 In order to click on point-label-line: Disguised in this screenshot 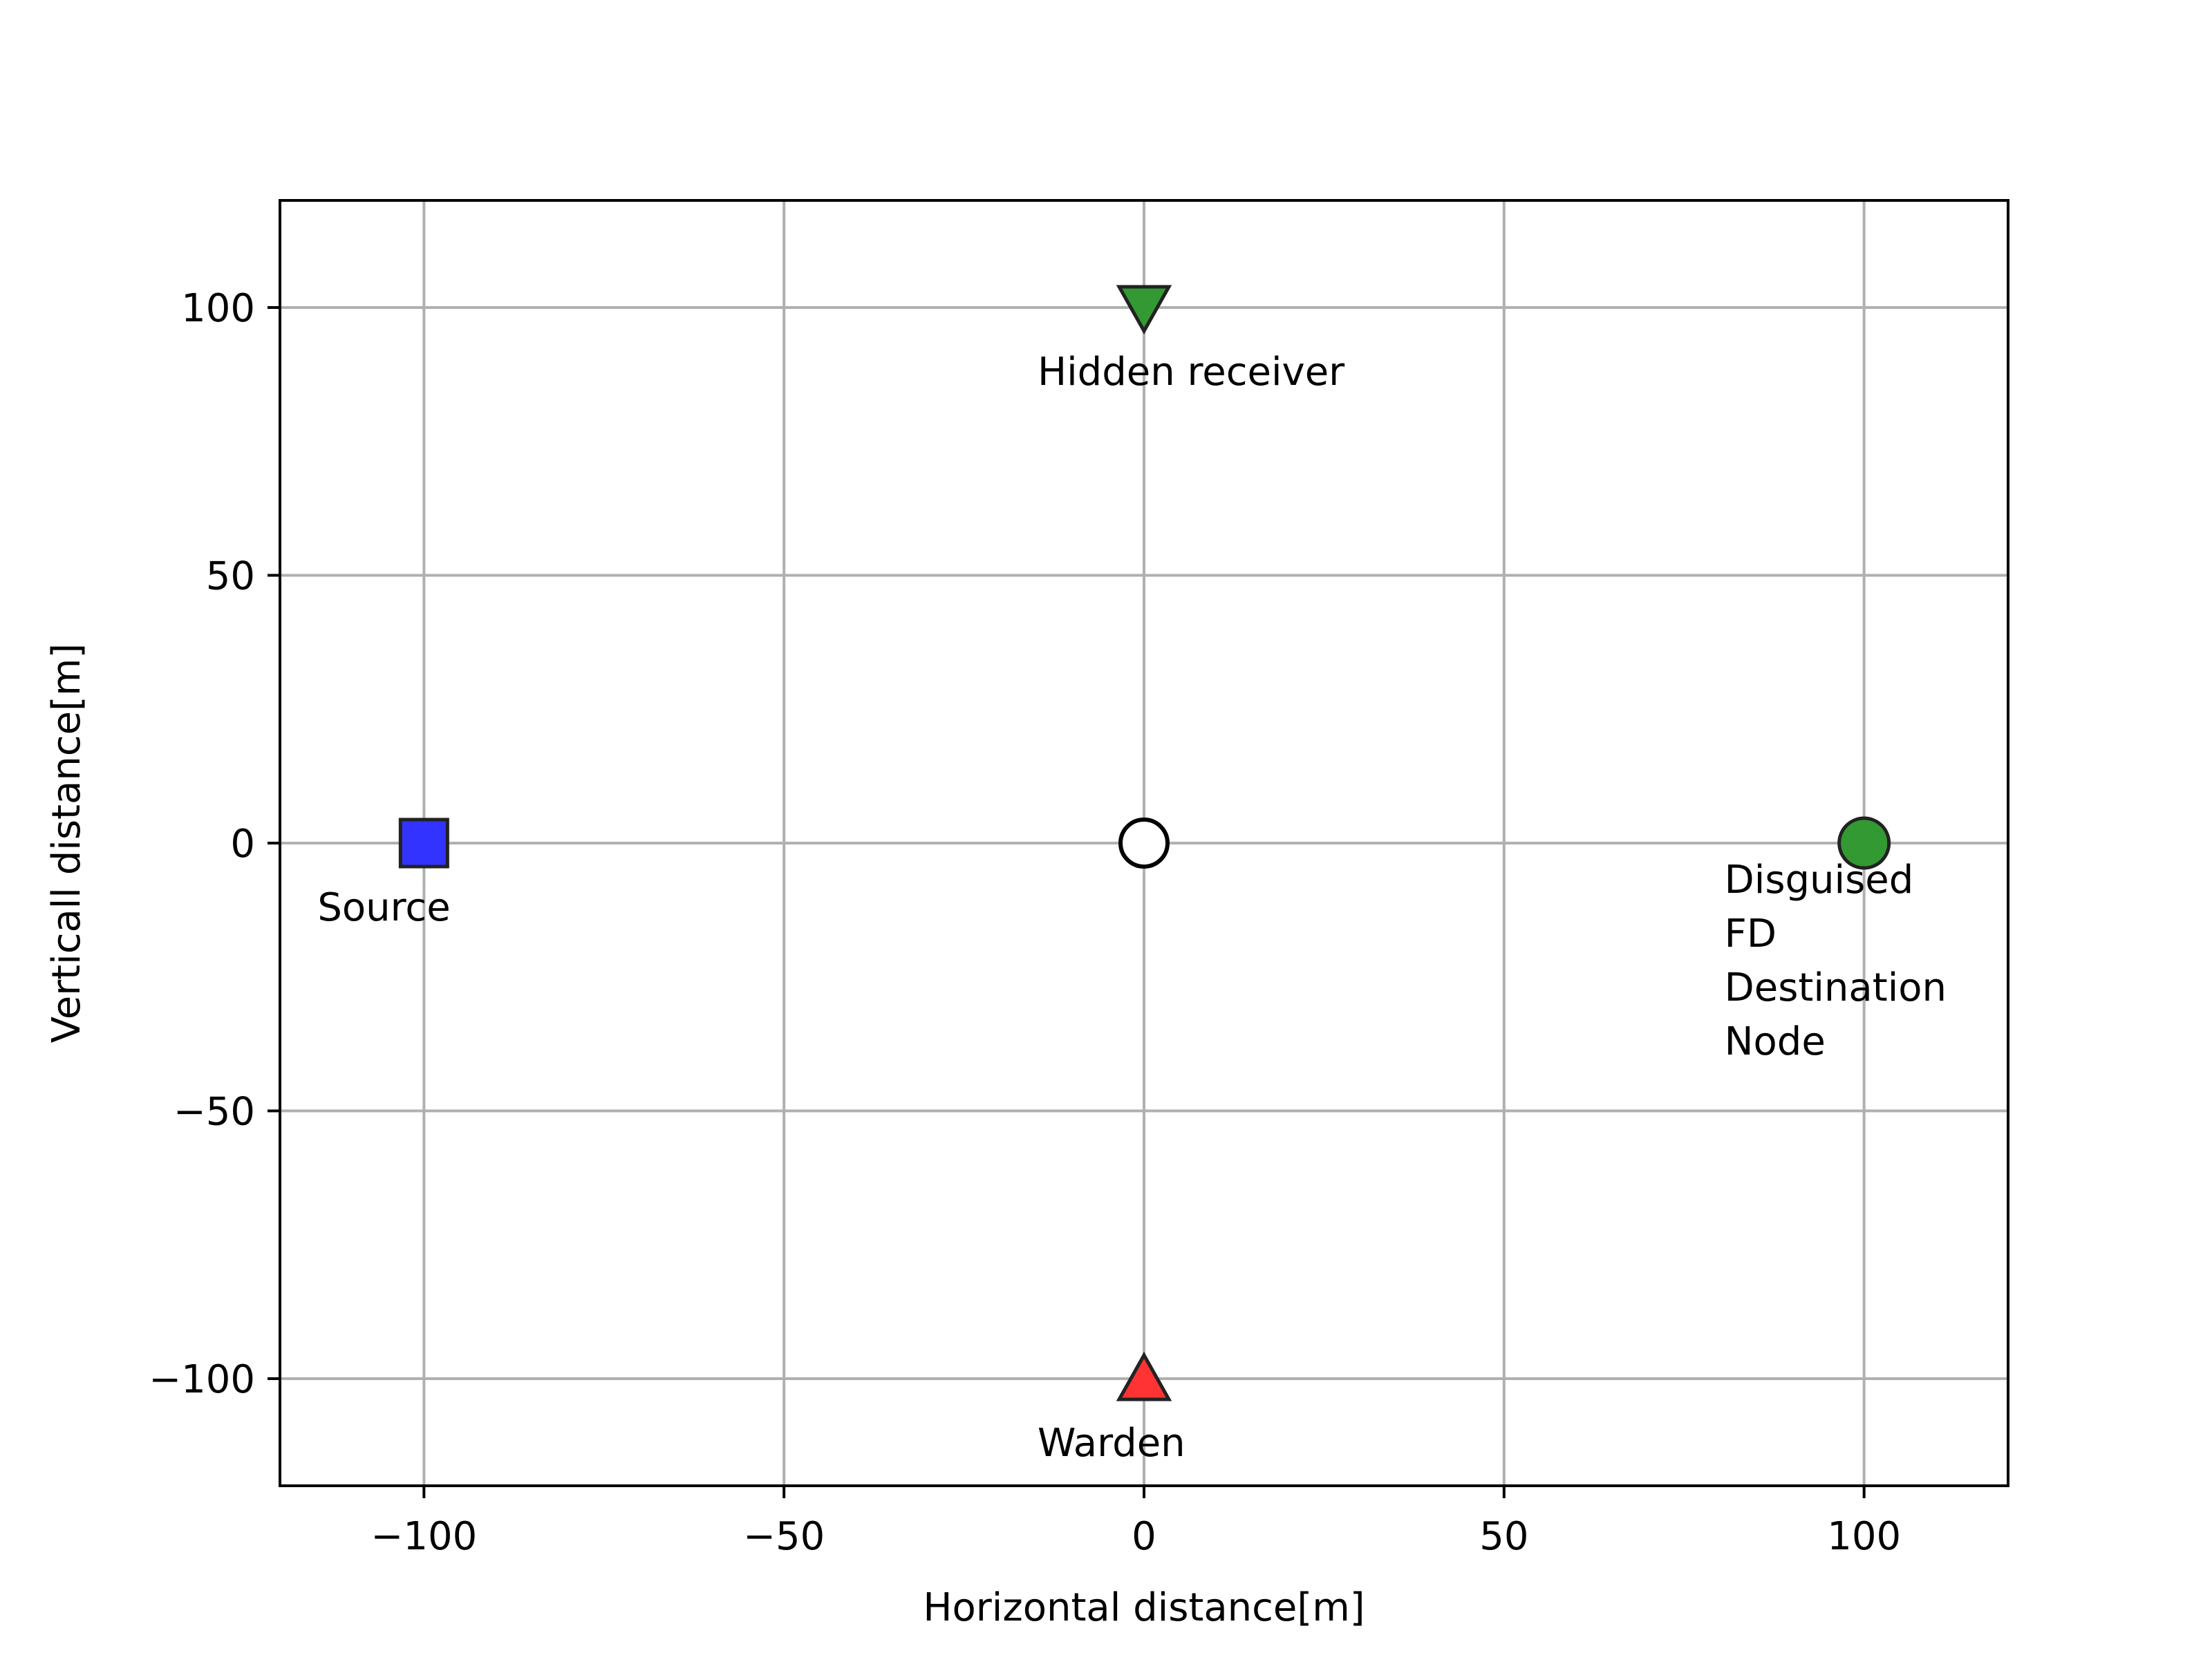, I will do `click(1820, 880)`.